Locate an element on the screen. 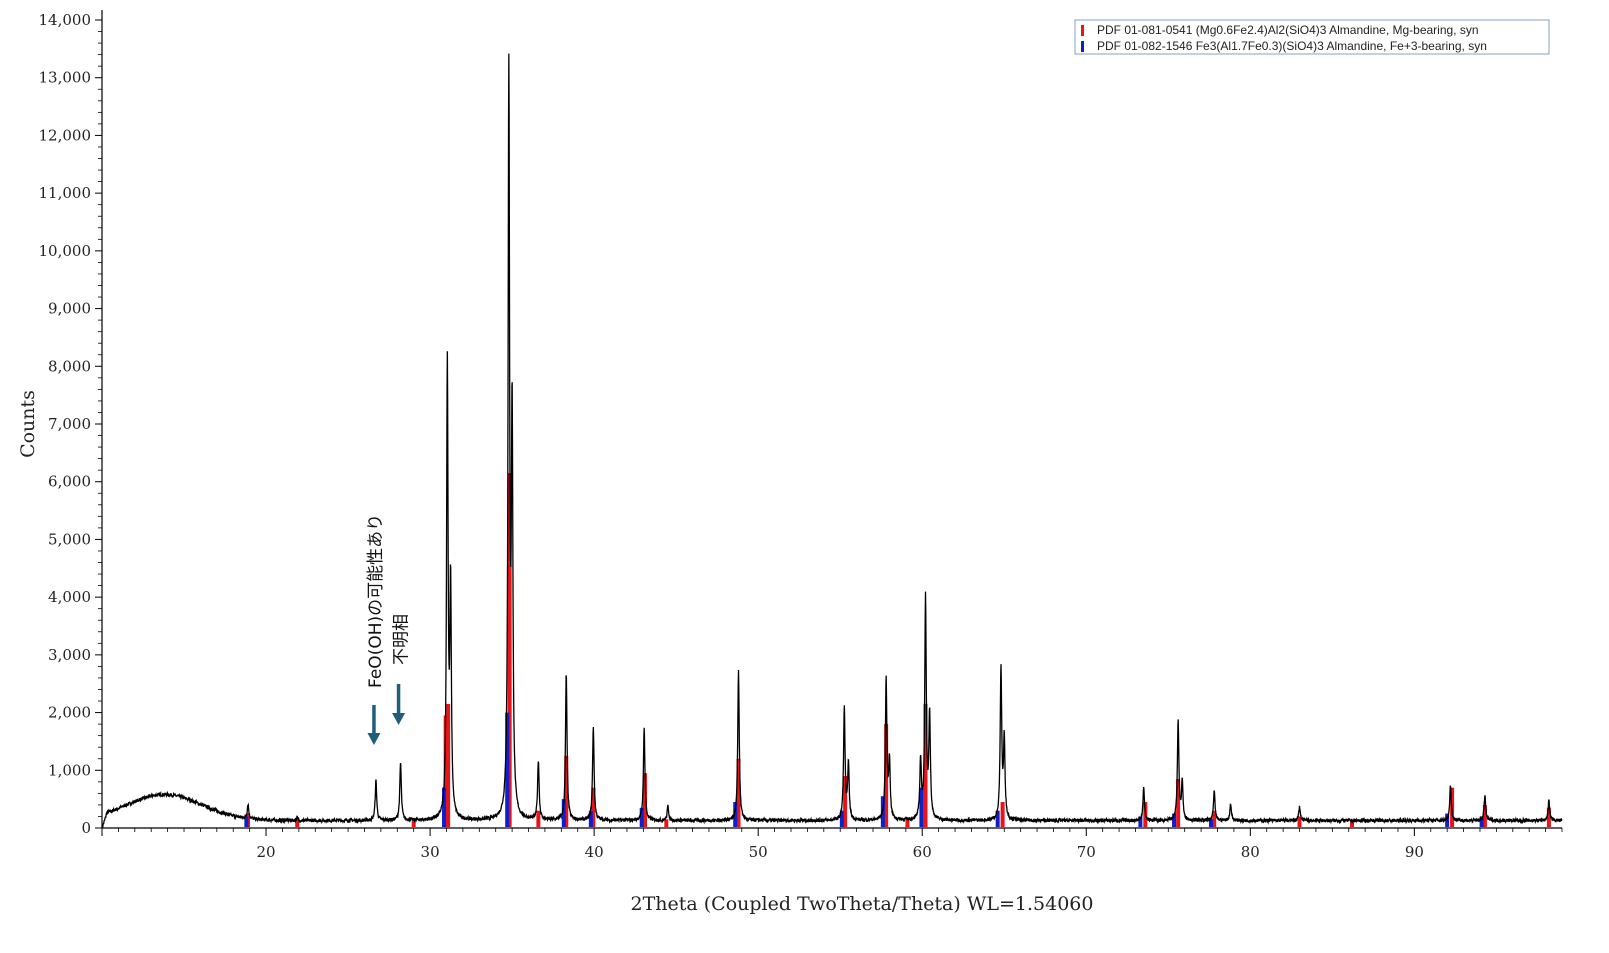 This screenshot has width=1609, height=953. y-tick-label: 13,000 is located at coordinates (65, 78).